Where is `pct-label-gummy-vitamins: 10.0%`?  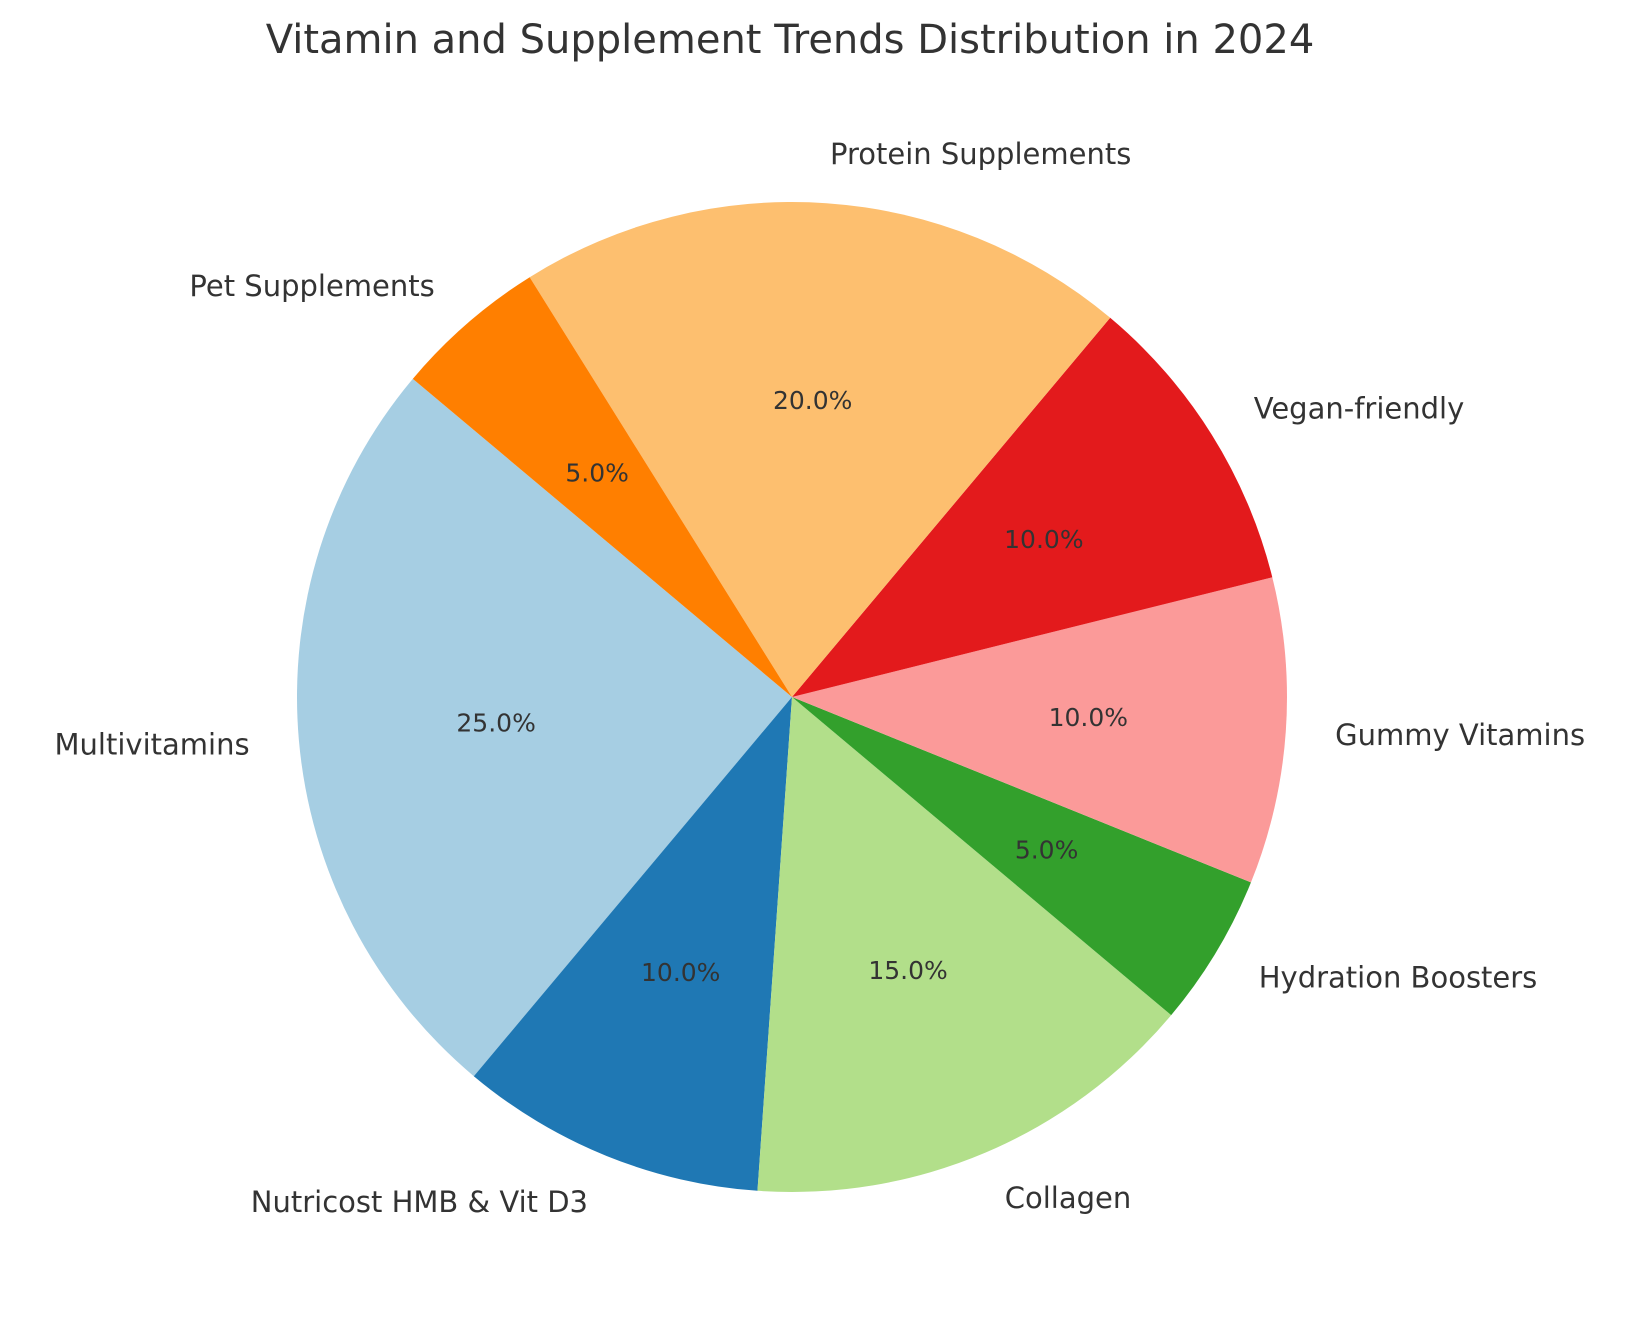
pct-label-gummy-vitamins: 10.0% is located at coordinates (1088, 717).